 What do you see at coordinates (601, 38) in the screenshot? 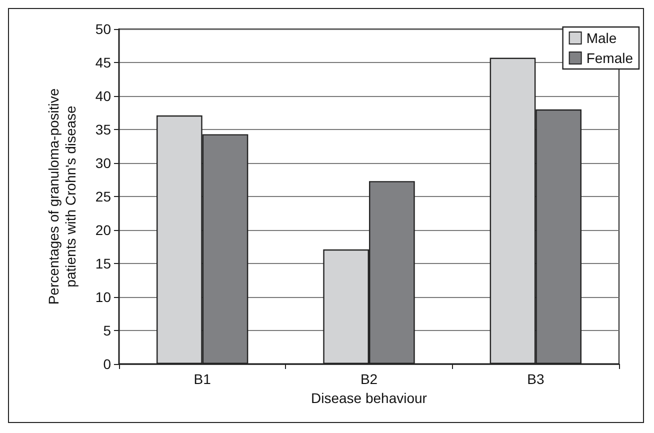
I see `legend-label: Male` at bounding box center [601, 38].